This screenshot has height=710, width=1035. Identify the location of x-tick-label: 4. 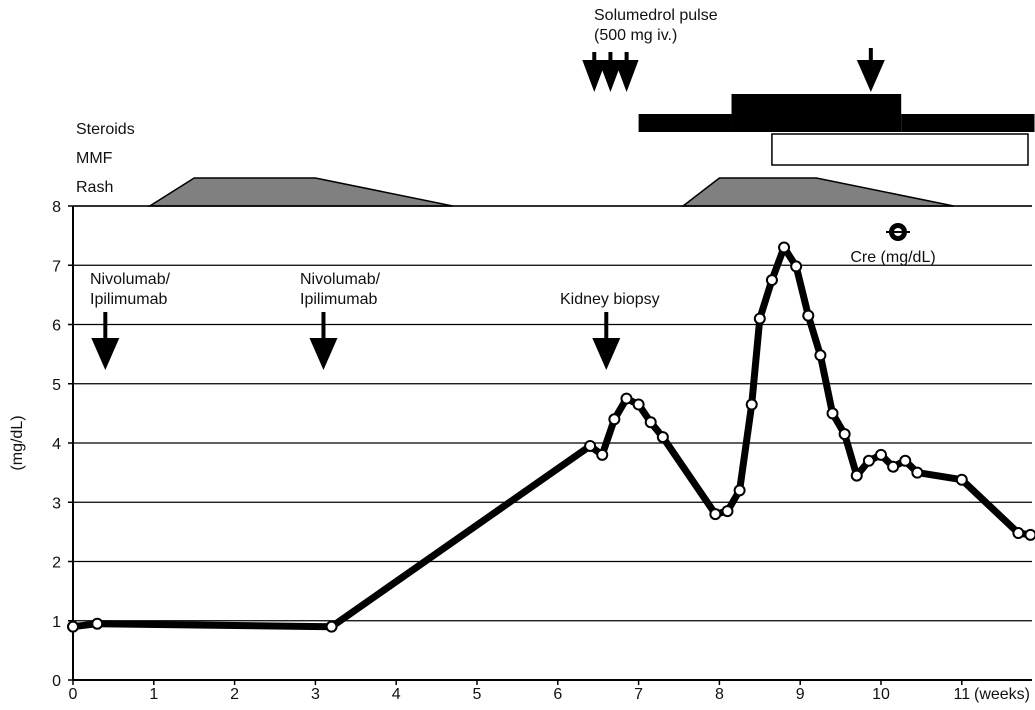
(396, 694).